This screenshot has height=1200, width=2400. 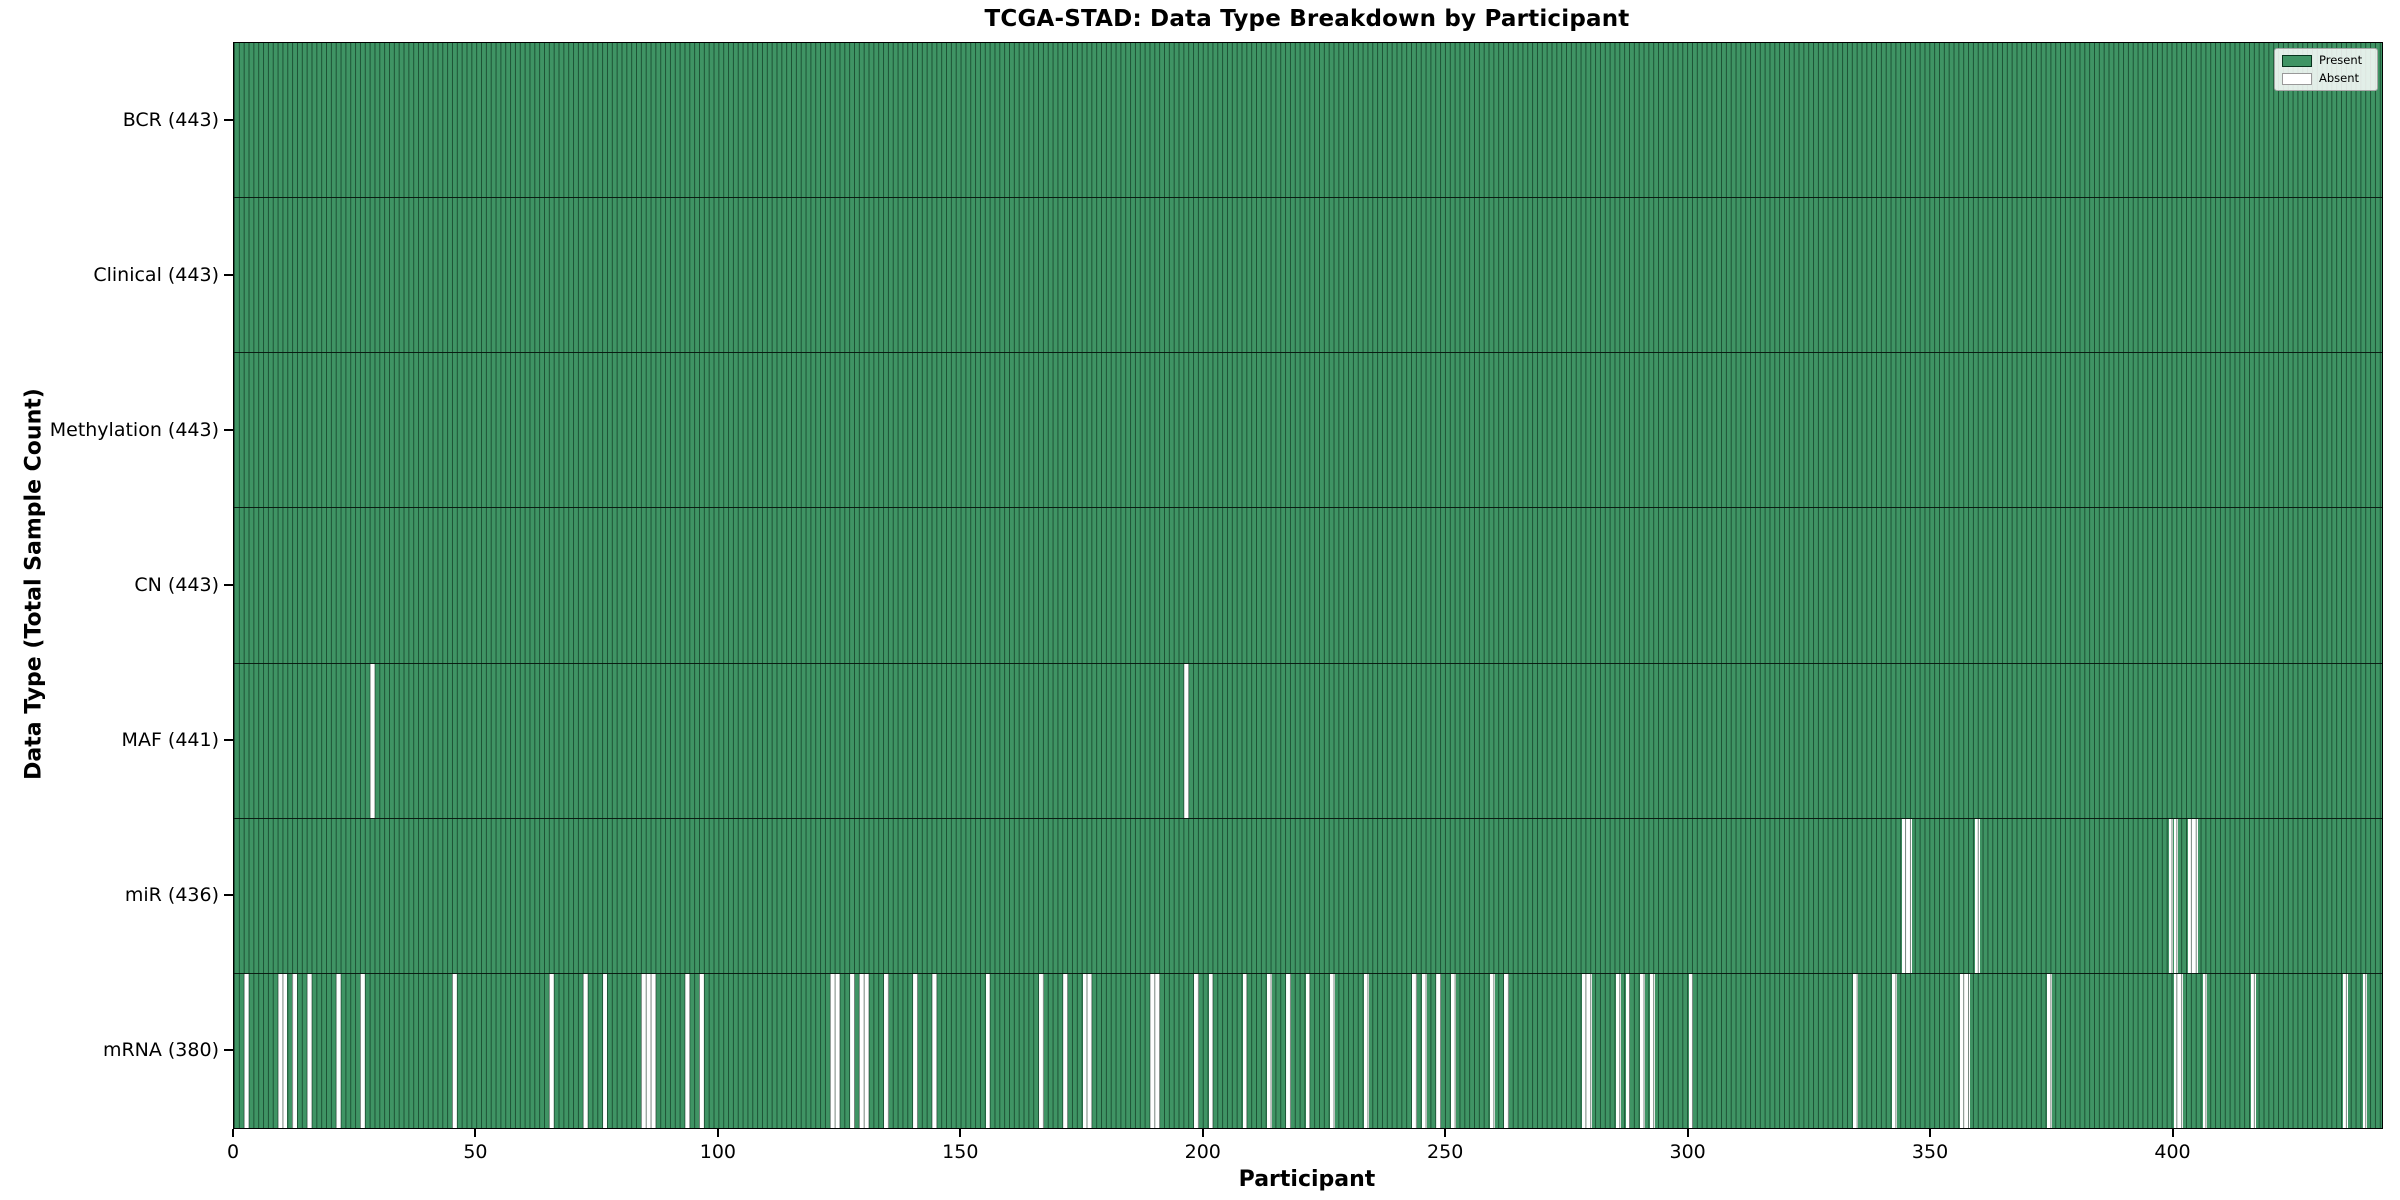 I want to click on x-tick-label: 0, so click(x=233, y=1152).